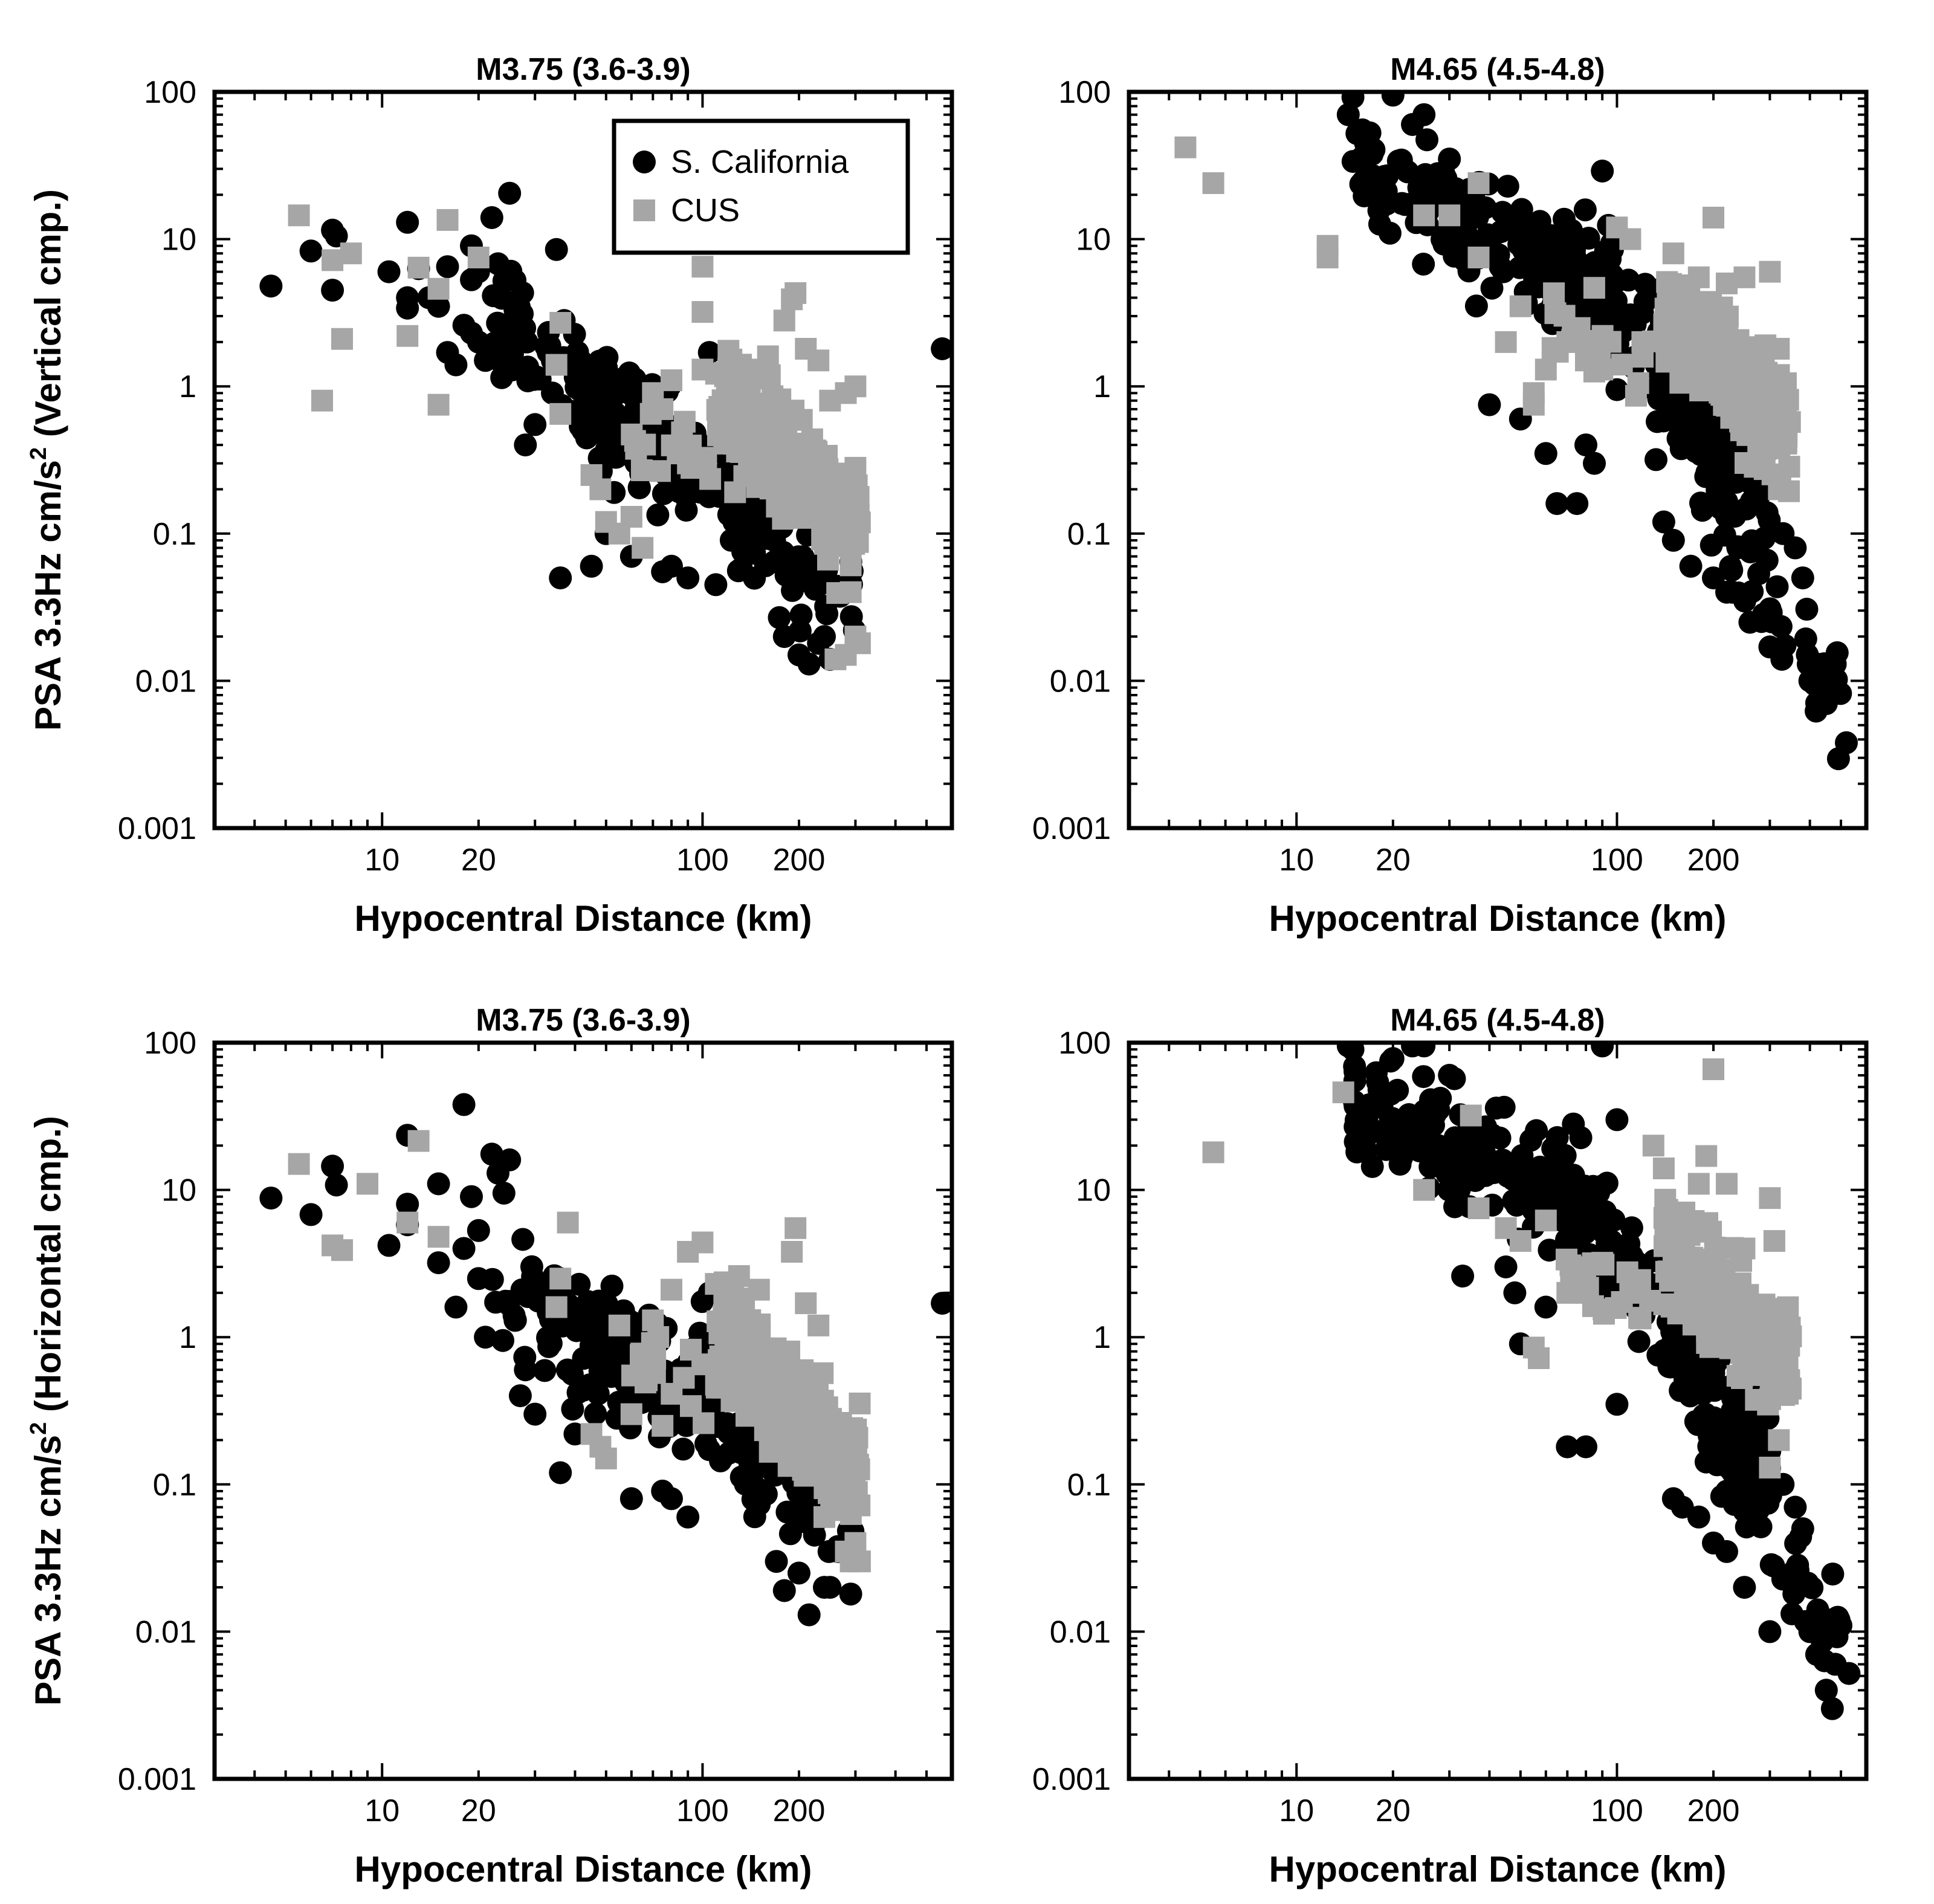 This screenshot has height=1904, width=1934. What do you see at coordinates (702, 860) in the screenshot?
I see `x-tick-label: 100` at bounding box center [702, 860].